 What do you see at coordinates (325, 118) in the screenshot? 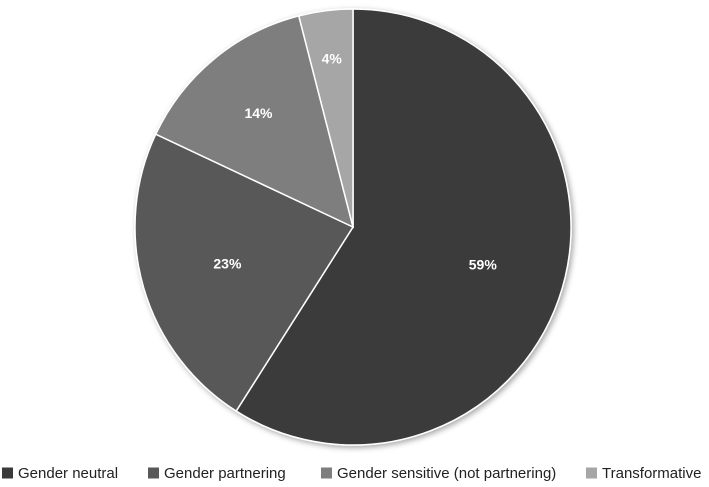
I see `pie-slice-transformative` at bounding box center [325, 118].